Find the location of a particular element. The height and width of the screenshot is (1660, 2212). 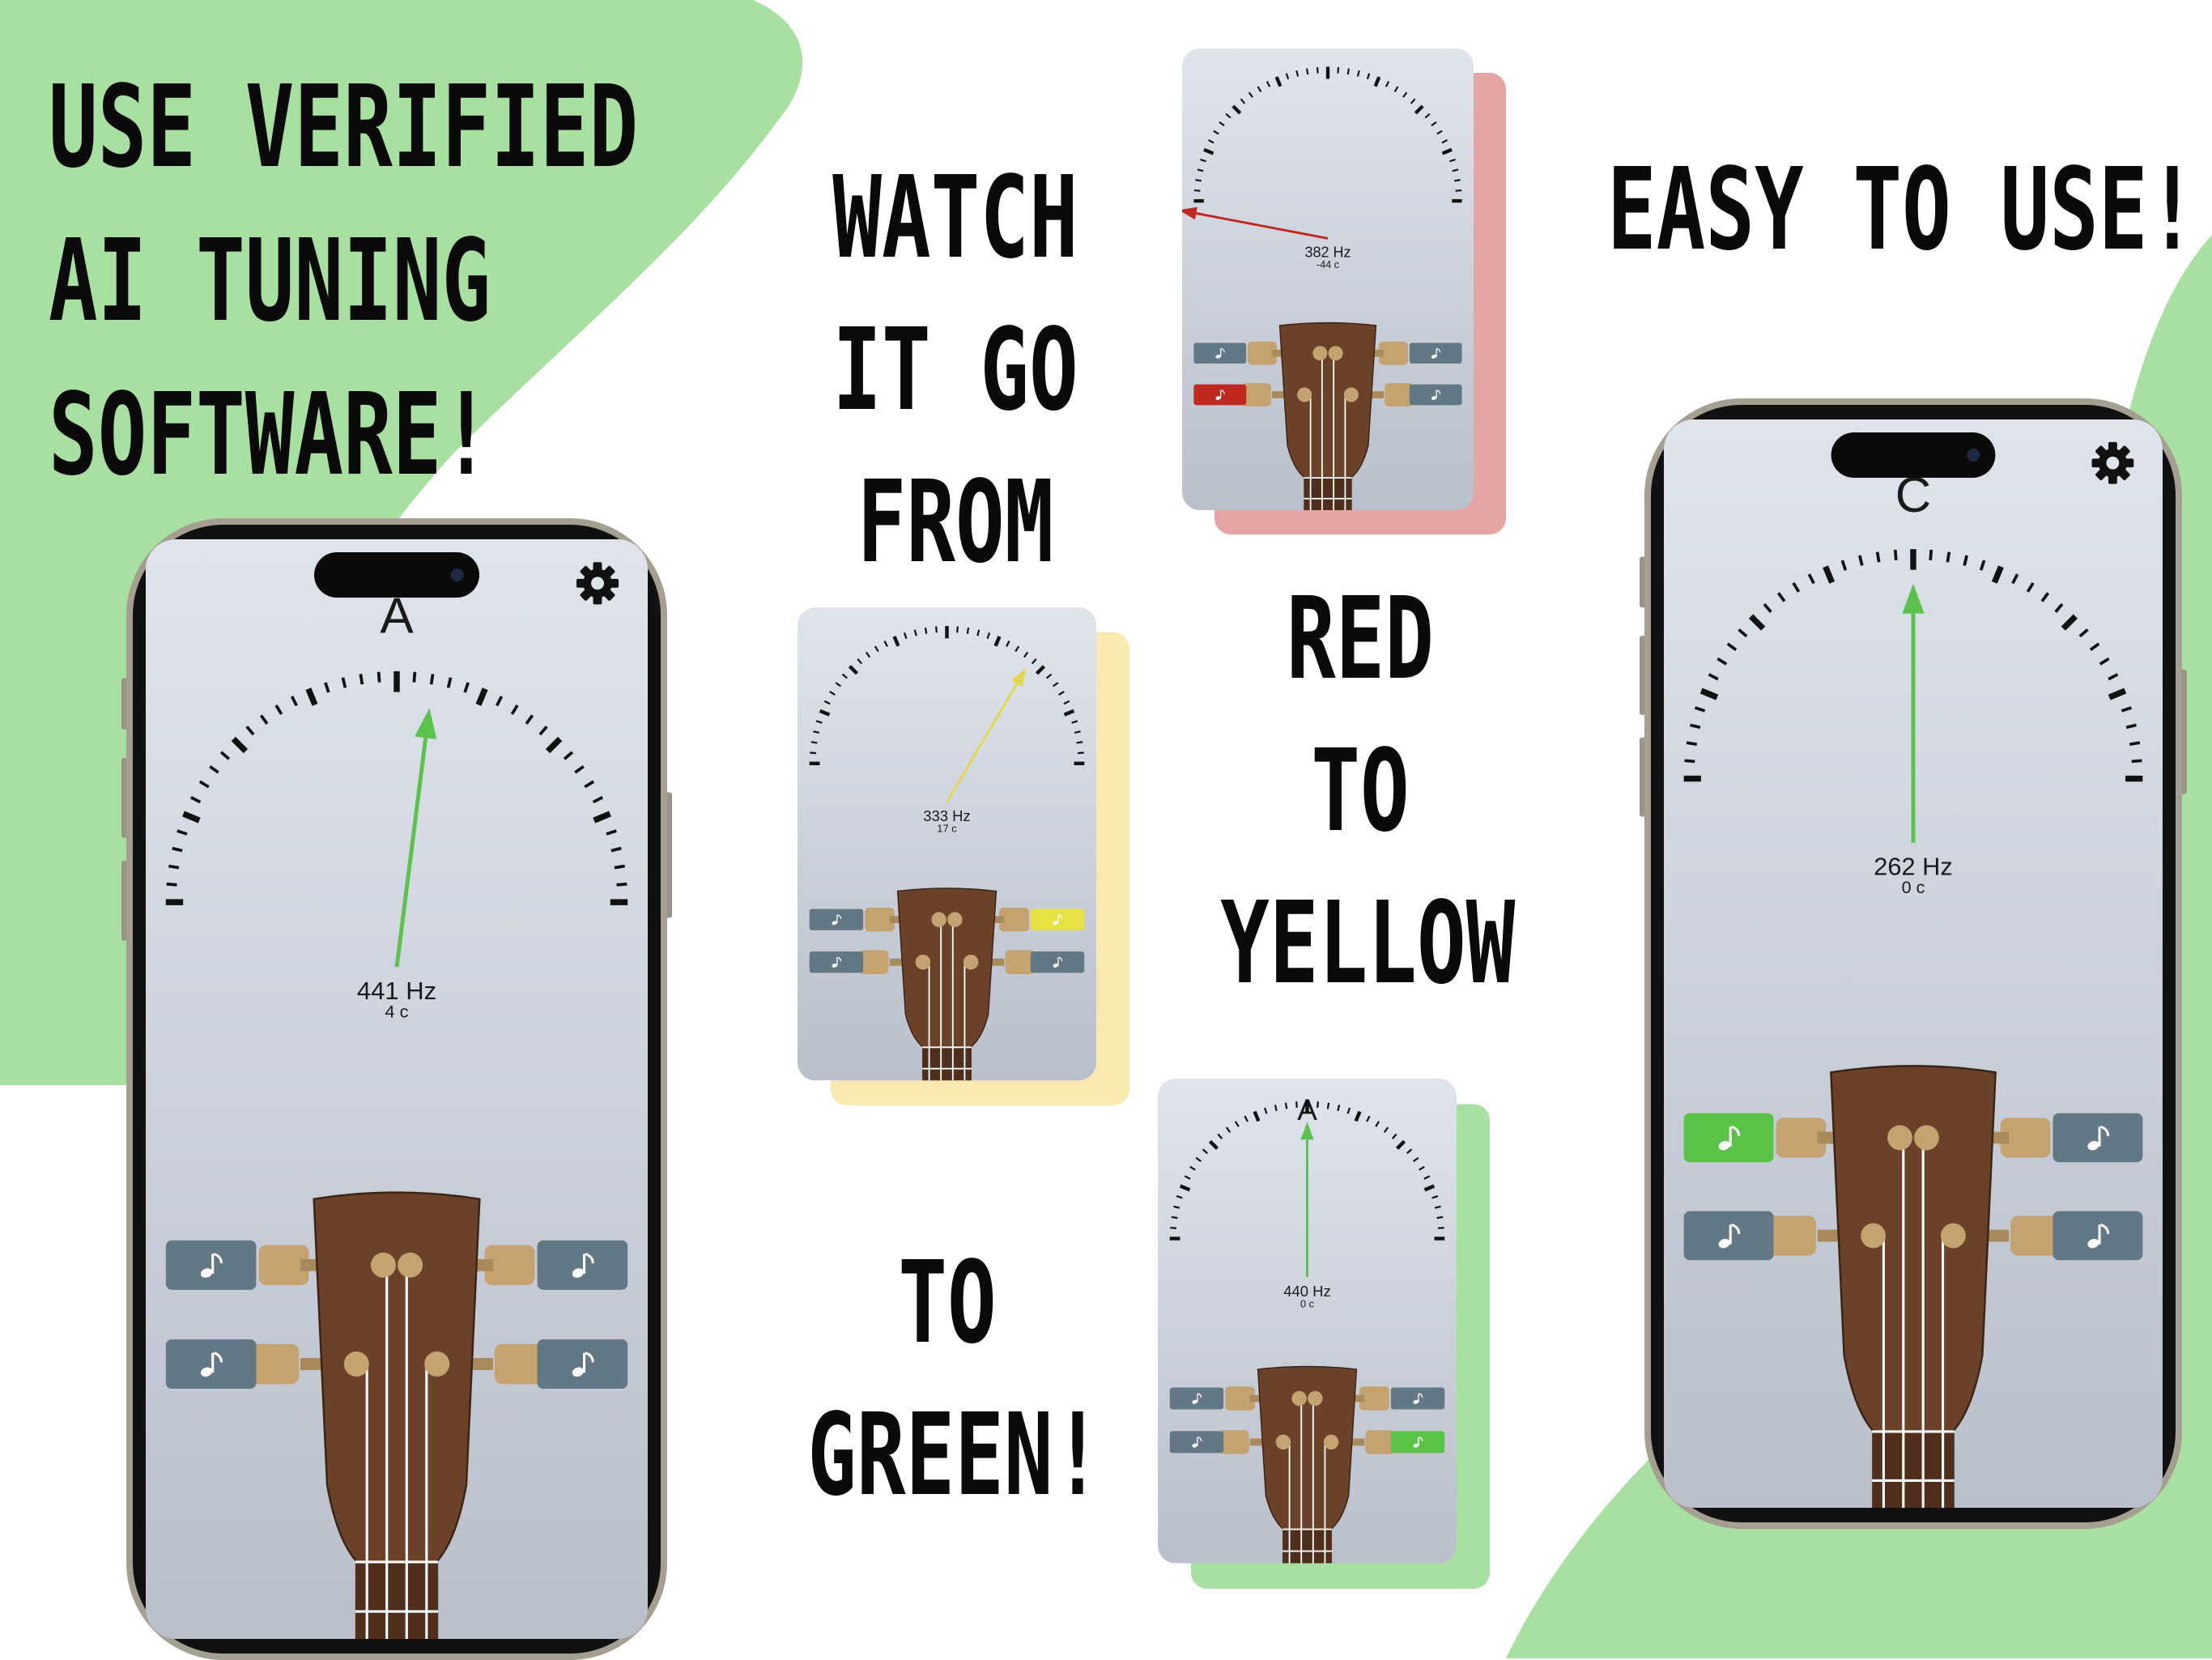

headline-line: WATCH is located at coordinates (955, 218).